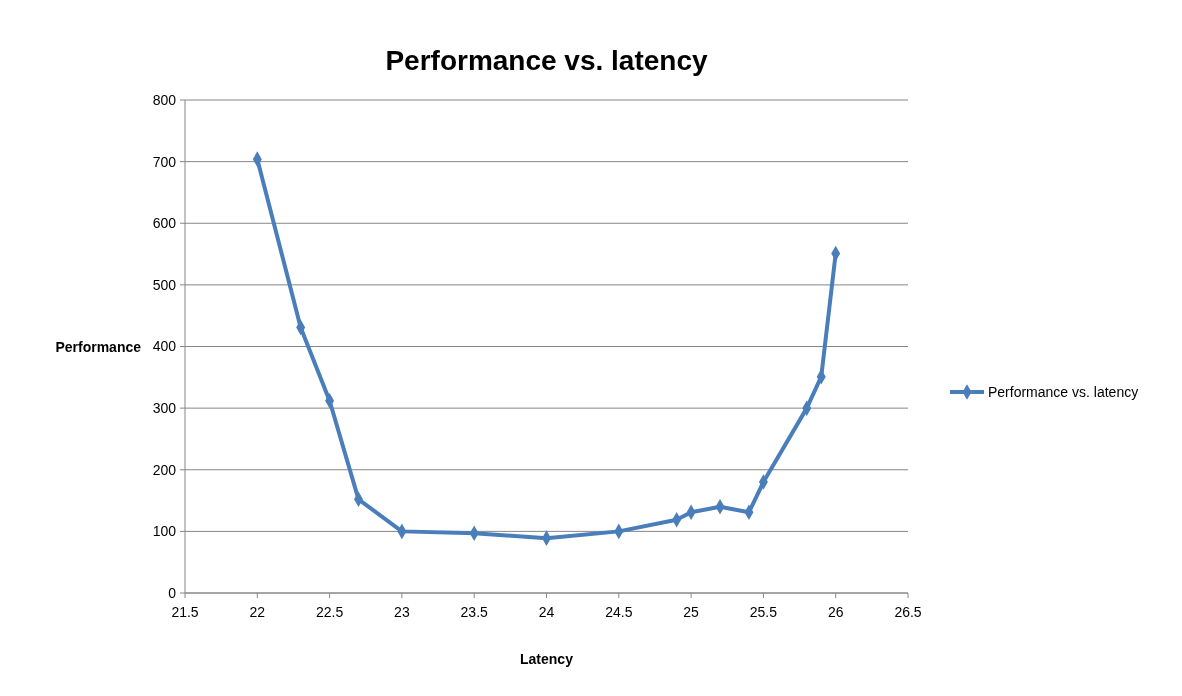 This screenshot has width=1182, height=696. Describe the element at coordinates (546, 612) in the screenshot. I see `x-tick-label: 24` at that location.